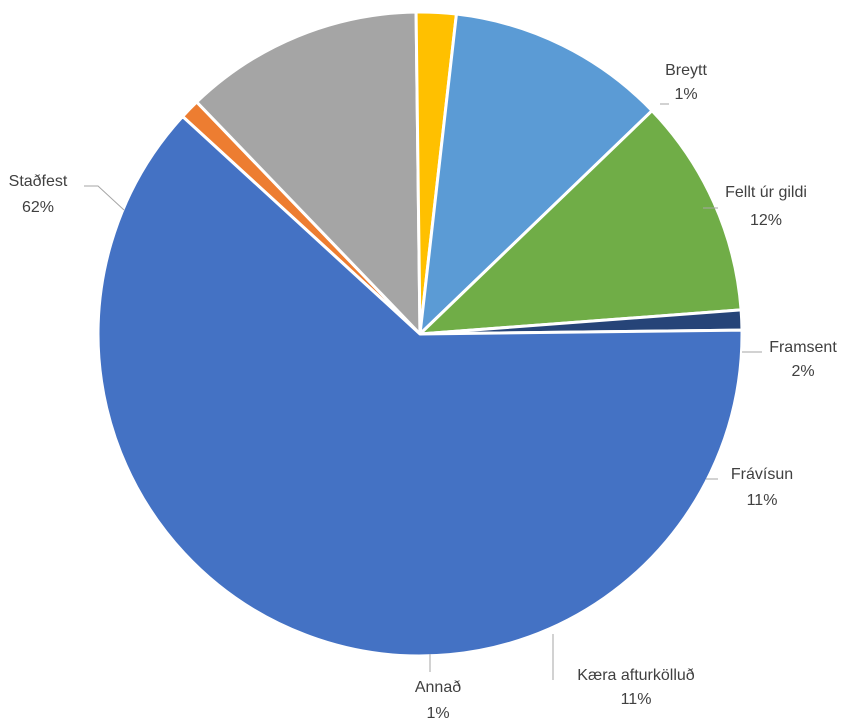 The width and height of the screenshot is (848, 720). What do you see at coordinates (38, 181) in the screenshot?
I see `slice-label-stadfest: Staðfest` at bounding box center [38, 181].